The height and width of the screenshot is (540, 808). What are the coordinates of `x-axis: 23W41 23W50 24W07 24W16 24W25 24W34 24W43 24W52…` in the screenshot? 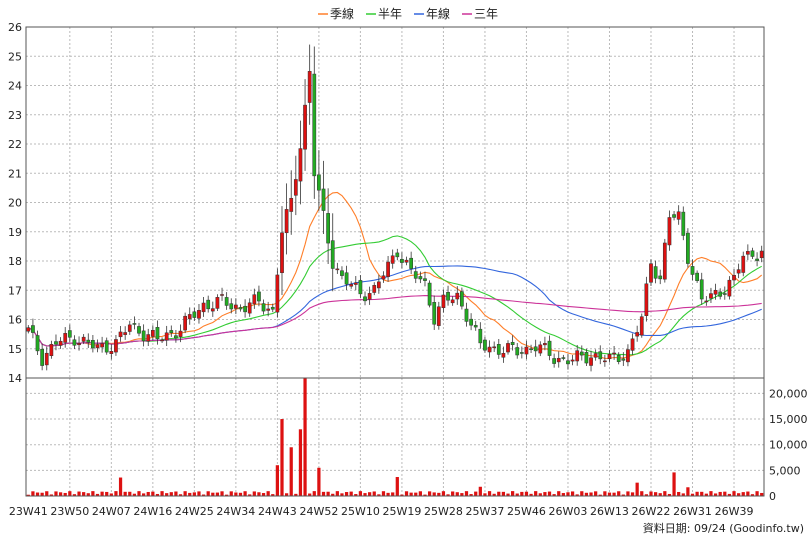 It's located at (381, 511).